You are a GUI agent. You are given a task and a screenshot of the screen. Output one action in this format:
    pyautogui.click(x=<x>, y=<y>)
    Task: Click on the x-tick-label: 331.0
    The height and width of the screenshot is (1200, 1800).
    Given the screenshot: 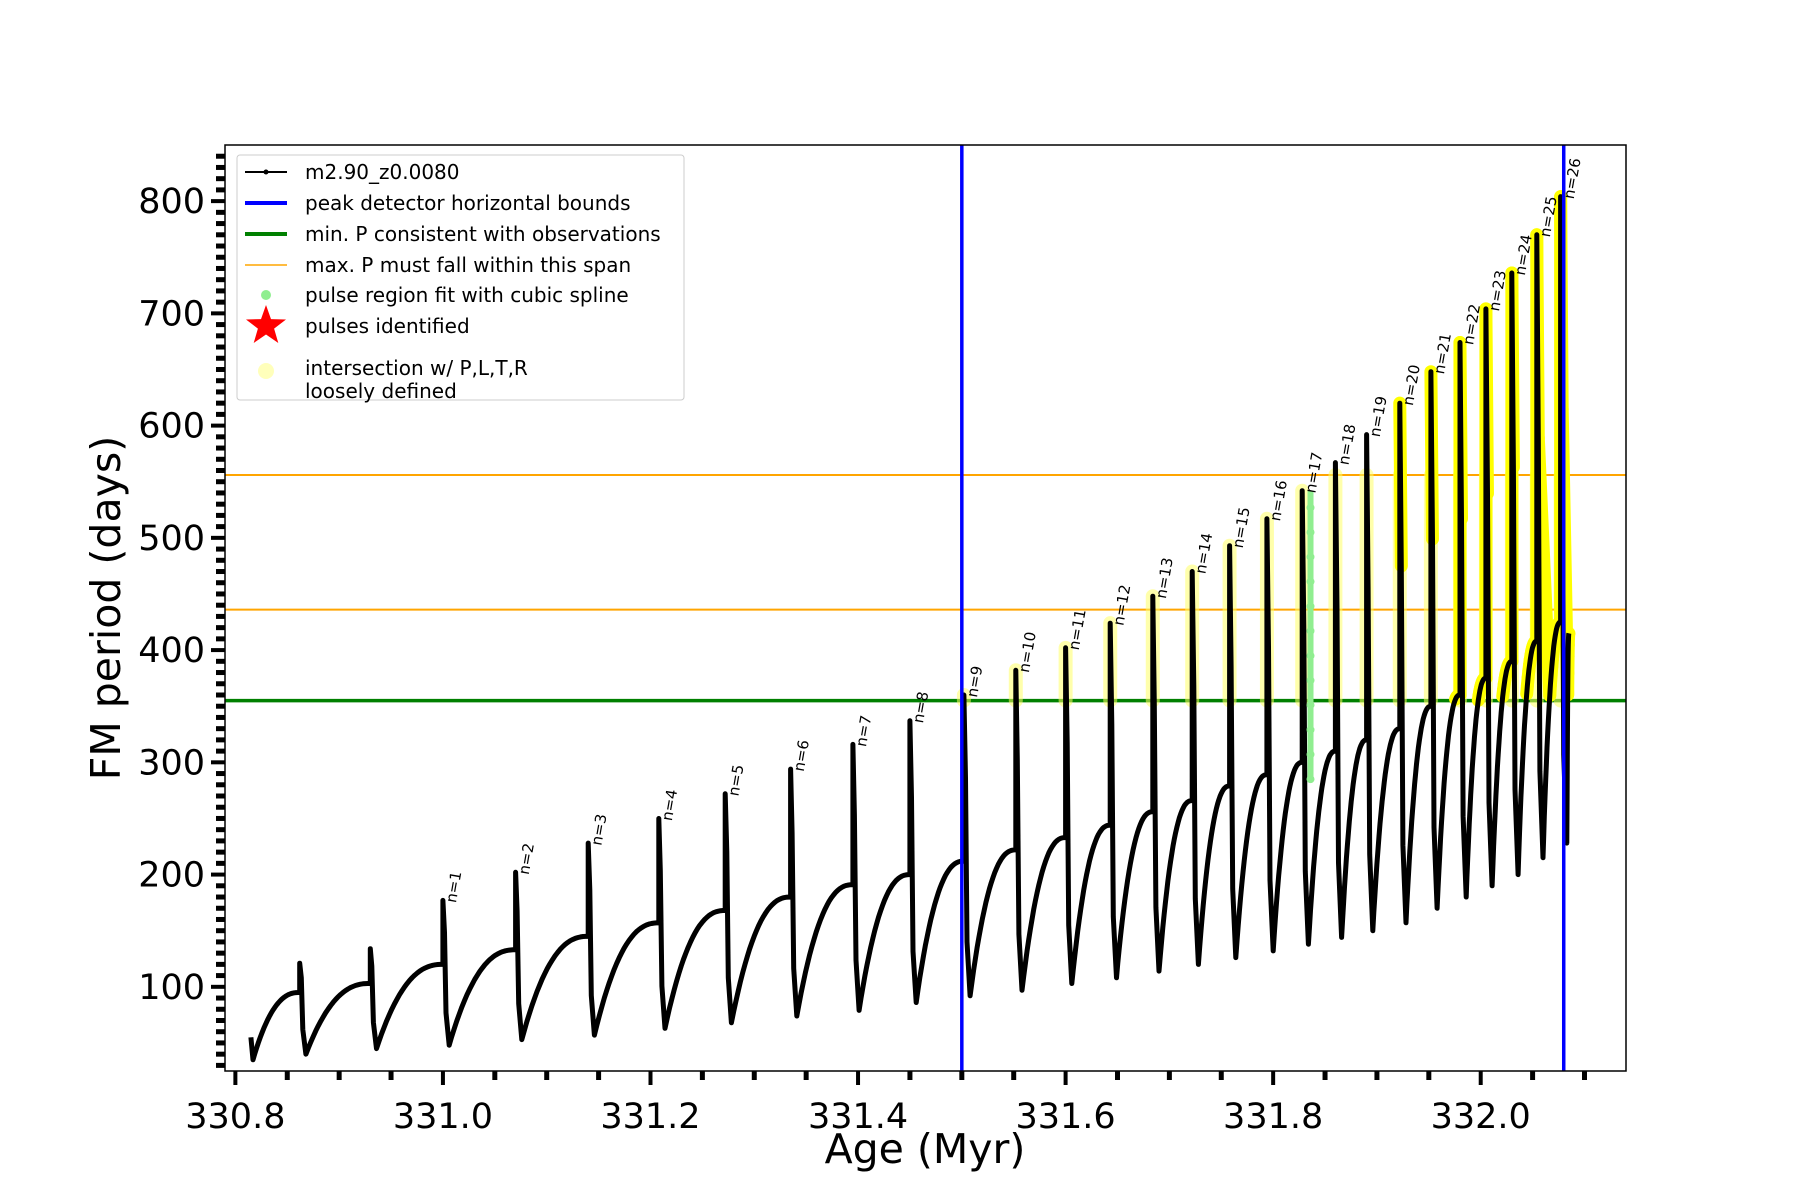 What is the action you would take?
    pyautogui.click(x=443, y=1117)
    